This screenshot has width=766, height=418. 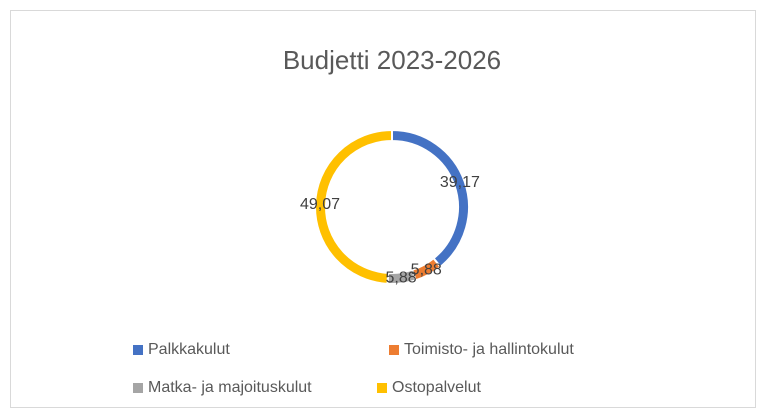 What do you see at coordinates (436, 387) in the screenshot?
I see `legend-label: Ostopalvelut` at bounding box center [436, 387].